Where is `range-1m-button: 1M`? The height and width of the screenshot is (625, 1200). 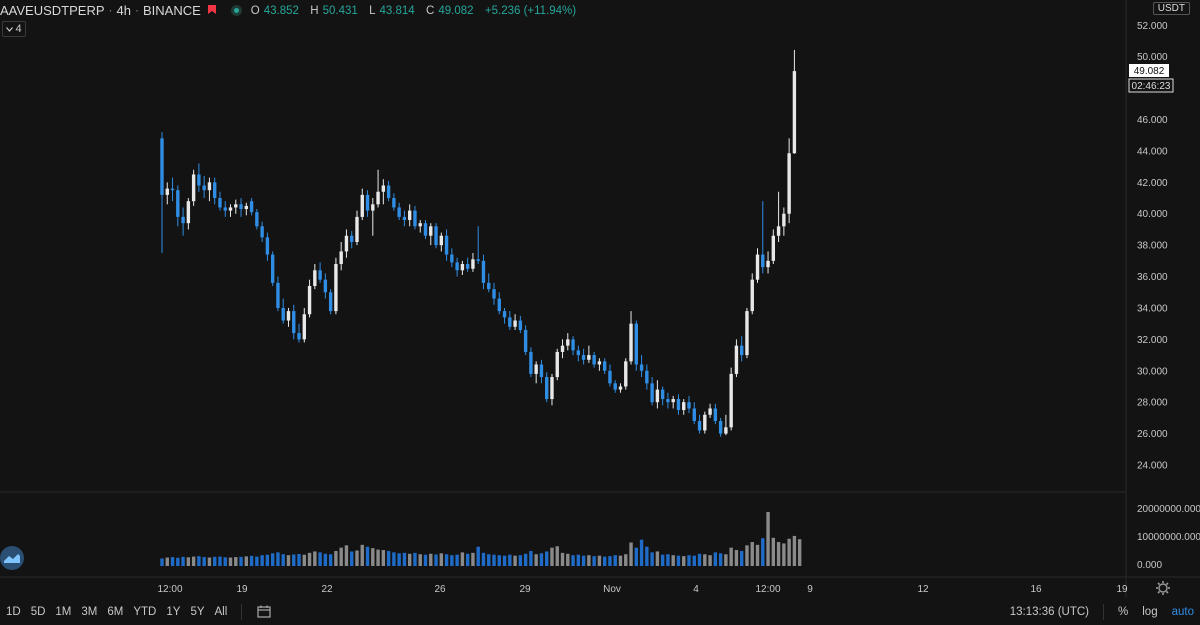
range-1m-button: 1M is located at coordinates (63, 611).